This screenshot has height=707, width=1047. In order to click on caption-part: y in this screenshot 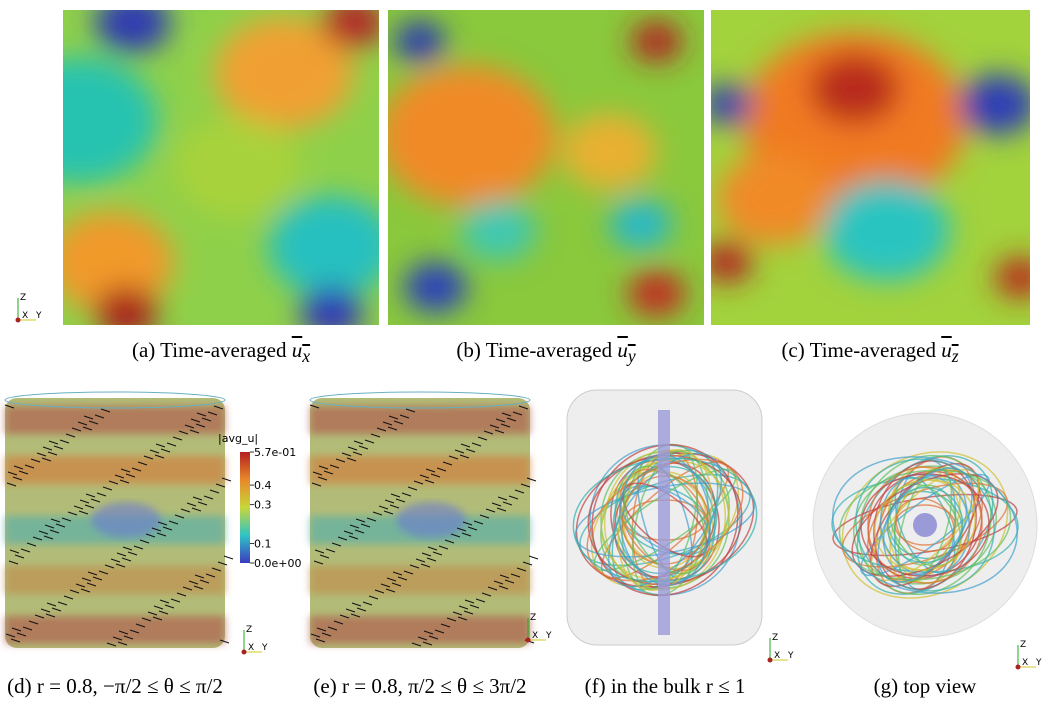, I will do `click(631, 356)`.